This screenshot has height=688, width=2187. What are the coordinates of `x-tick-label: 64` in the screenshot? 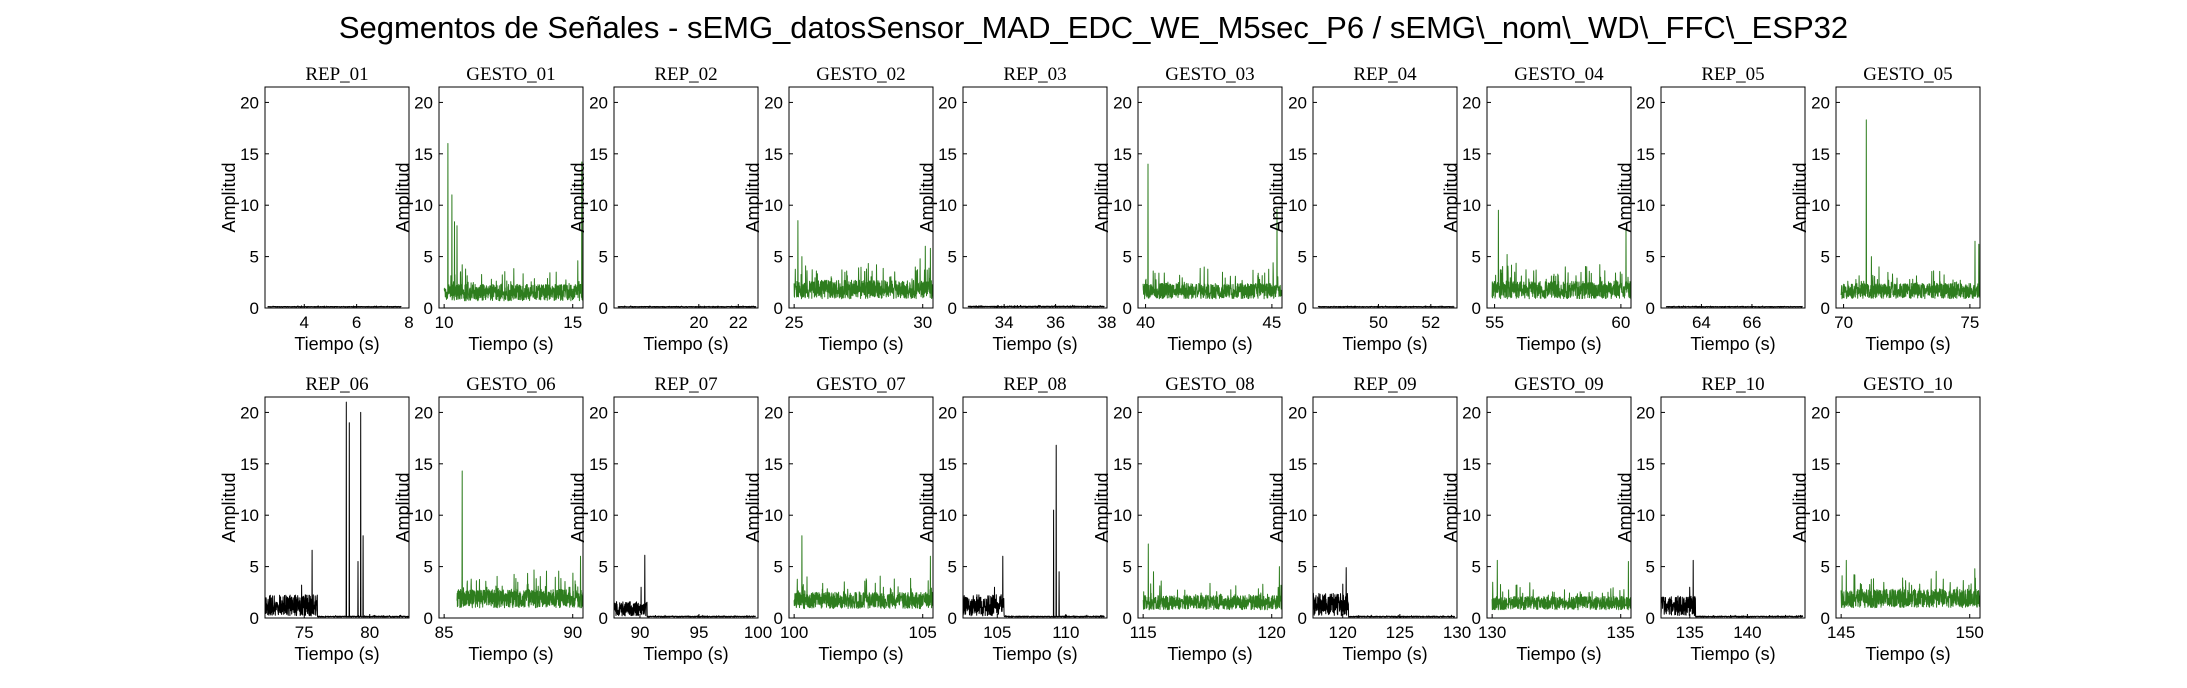 It's located at (1701, 322).